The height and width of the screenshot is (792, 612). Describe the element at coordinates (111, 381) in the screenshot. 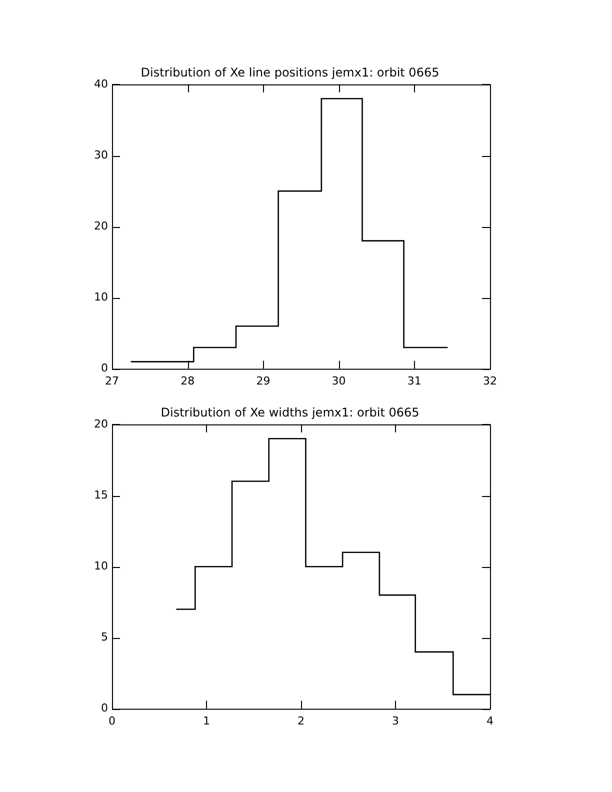

I see `x-tick-label: 27` at that location.